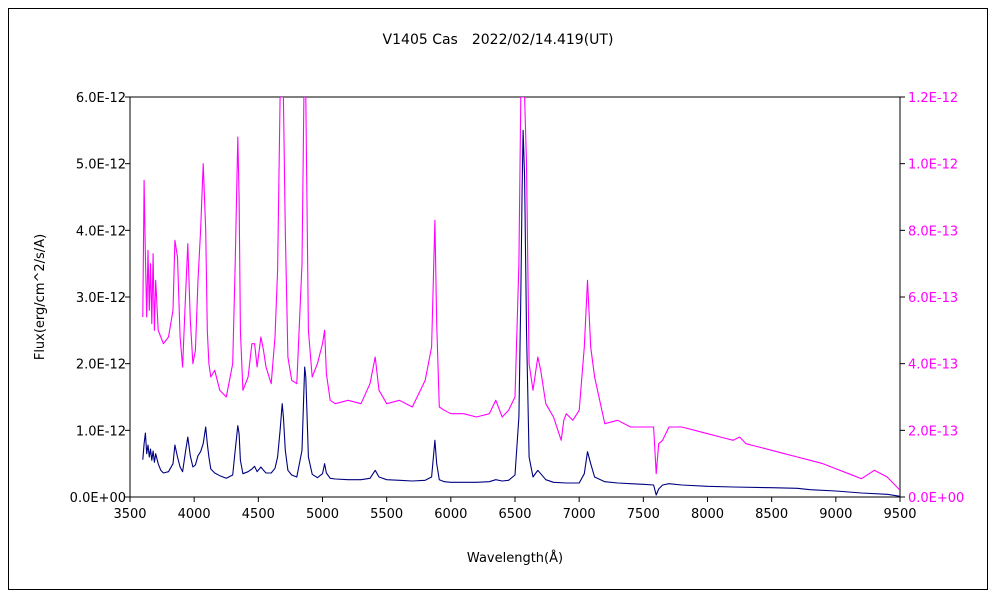  I want to click on y-right-tick-label: 6.0E-13, so click(933, 298).